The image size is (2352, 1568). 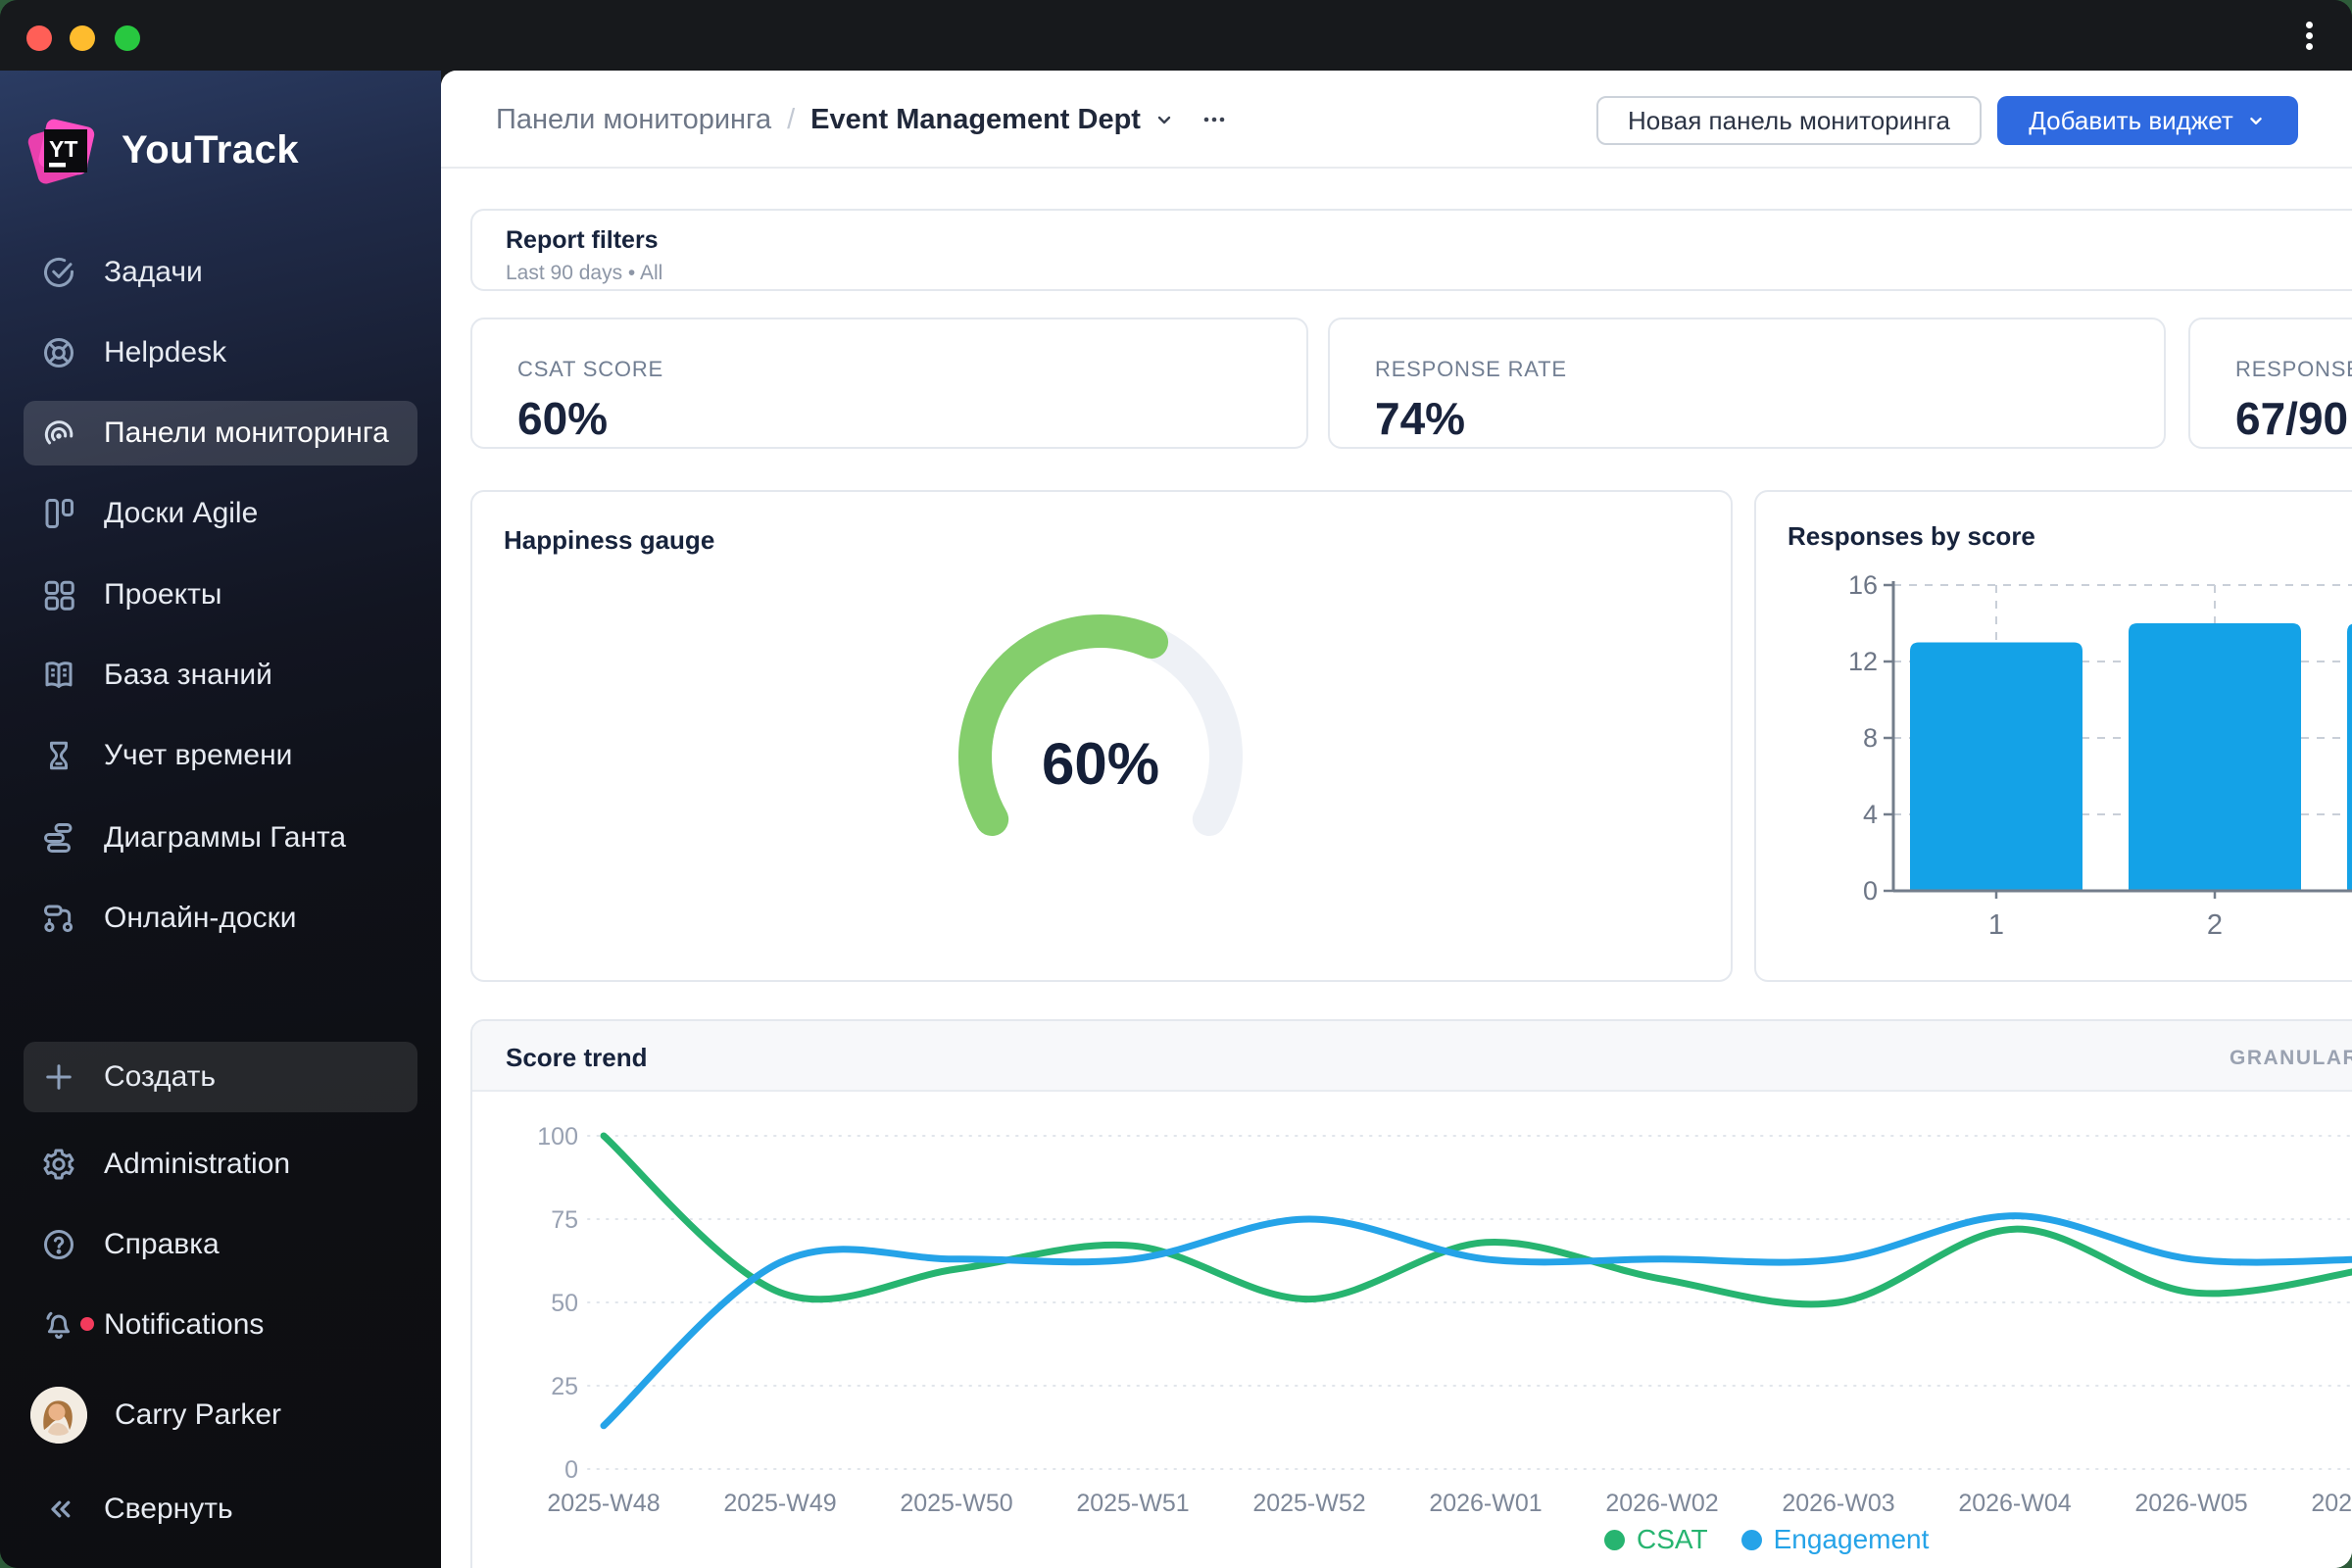 I want to click on user-name: Carry Parker, so click(x=198, y=1415).